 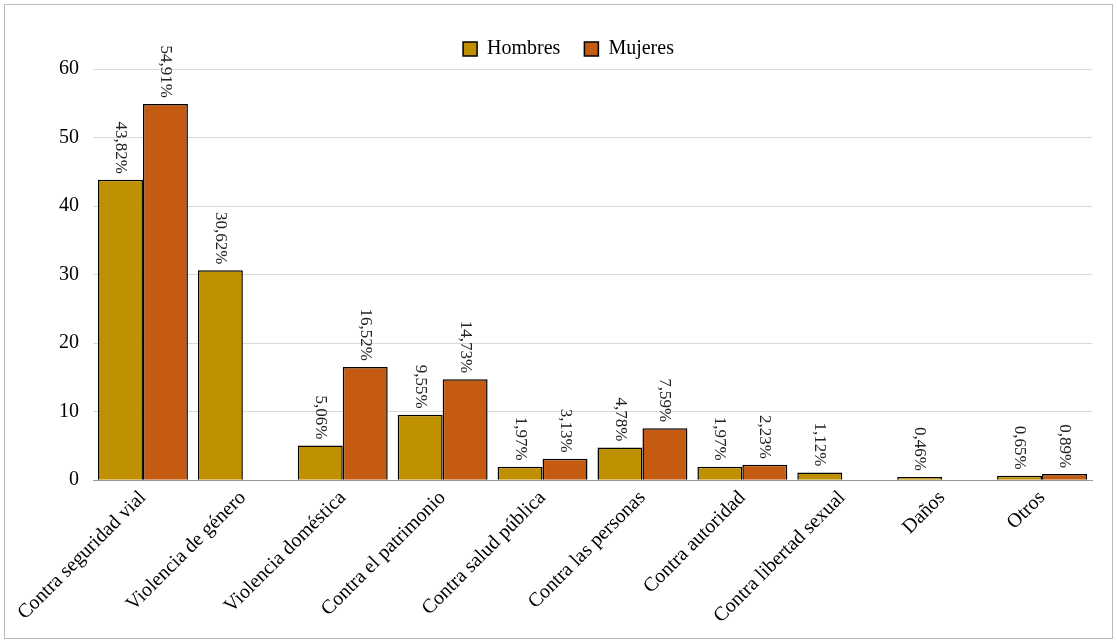 I want to click on data-label: 1,12%, so click(x=821, y=444).